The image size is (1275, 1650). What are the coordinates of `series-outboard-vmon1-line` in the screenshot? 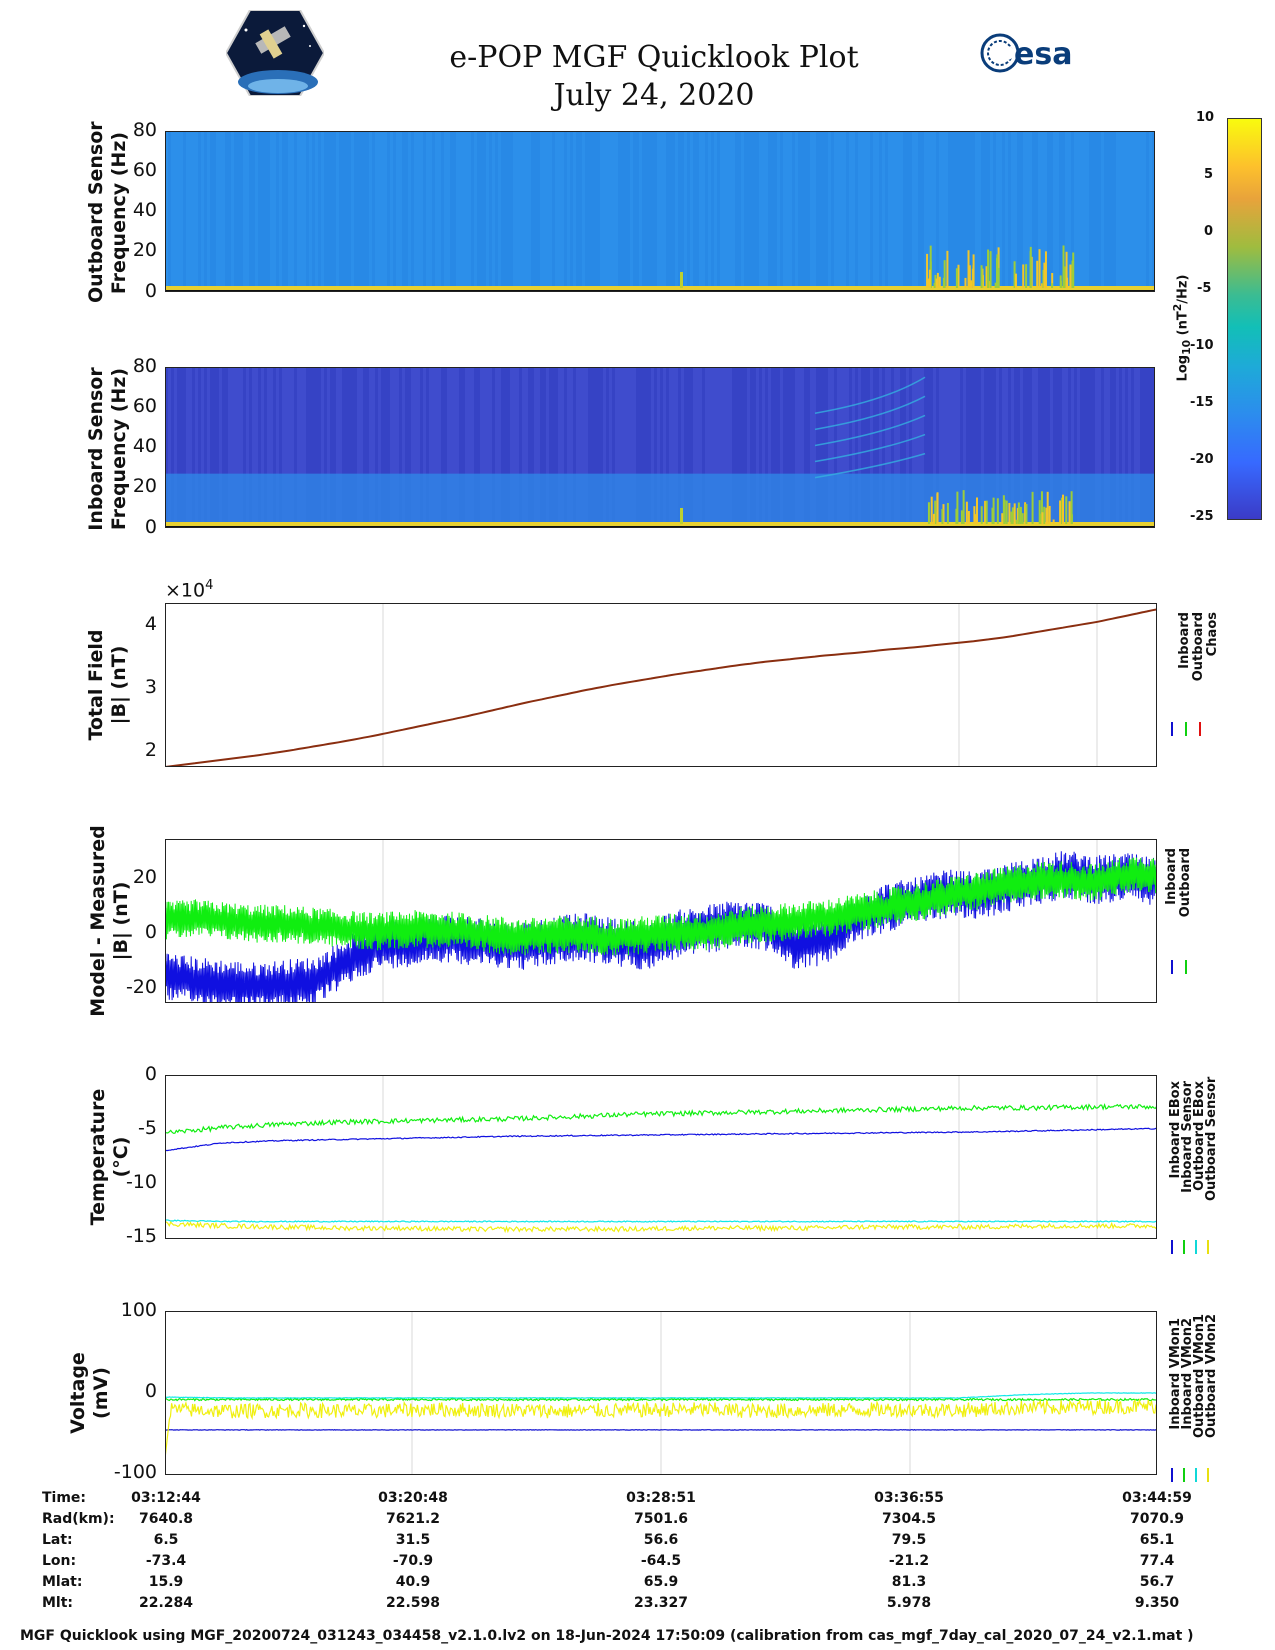 It's located at (661, 1395).